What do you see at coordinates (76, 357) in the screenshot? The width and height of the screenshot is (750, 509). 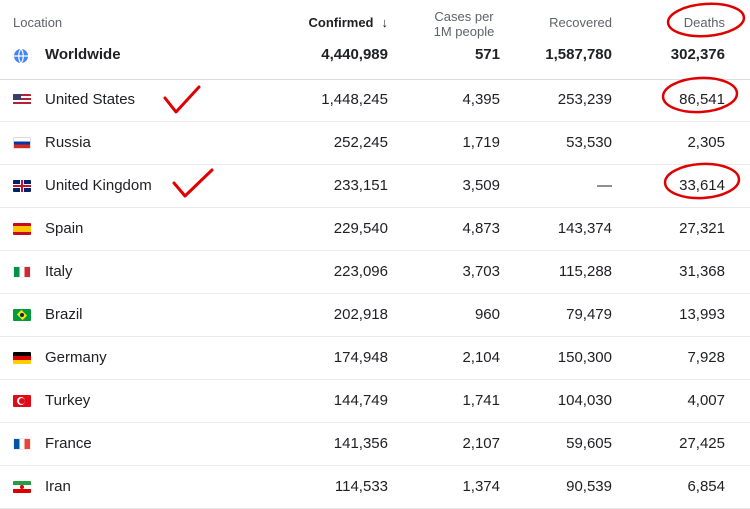 I see `country-name: Germany` at bounding box center [76, 357].